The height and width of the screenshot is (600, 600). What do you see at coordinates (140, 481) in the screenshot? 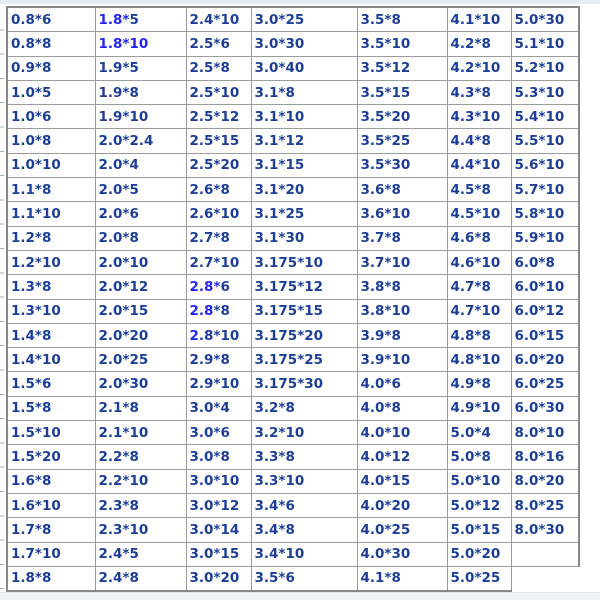
I see `size-cell: 2.2*10` at bounding box center [140, 481].